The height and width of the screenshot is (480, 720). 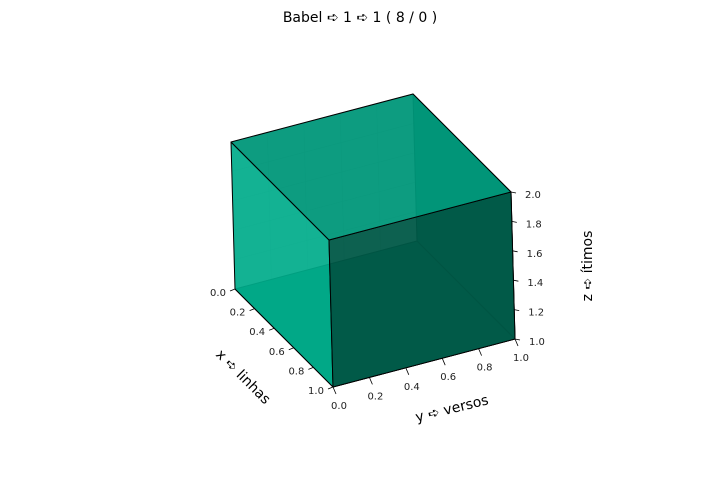 I want to click on x-tick-label: 1.0, so click(x=316, y=391).